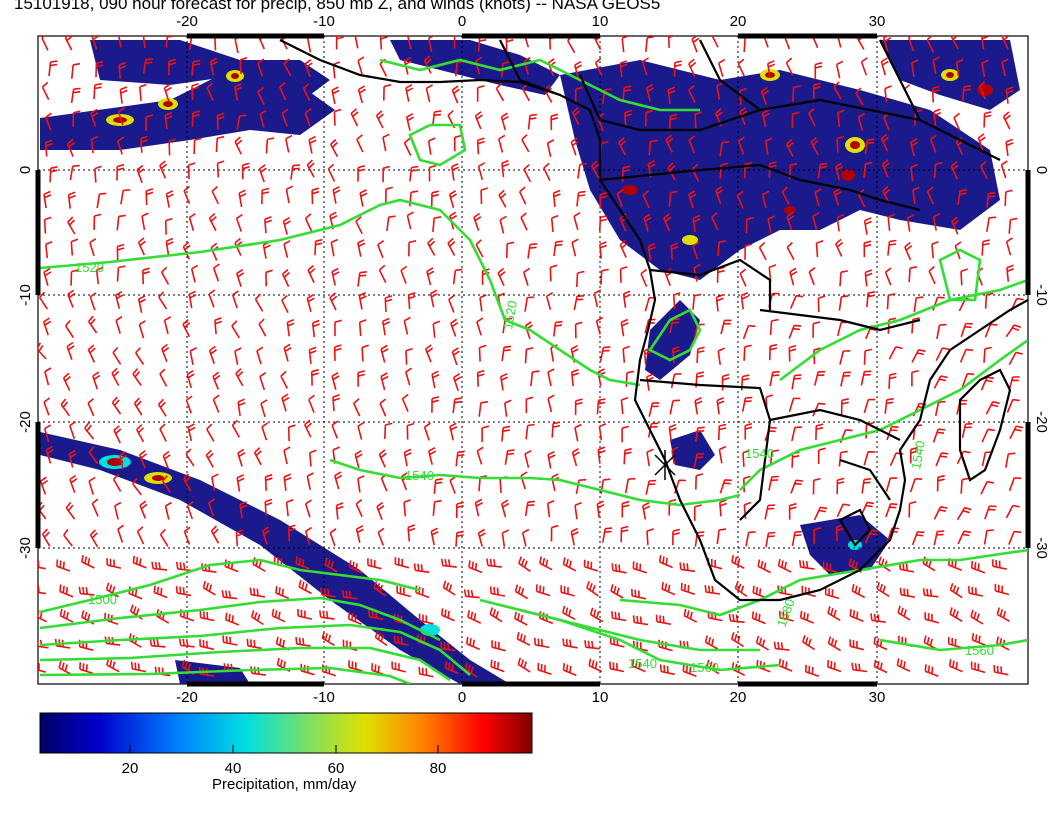 Image resolution: width=1056 pixels, height=816 pixels. I want to click on contour-label: 1520, so click(89, 267).